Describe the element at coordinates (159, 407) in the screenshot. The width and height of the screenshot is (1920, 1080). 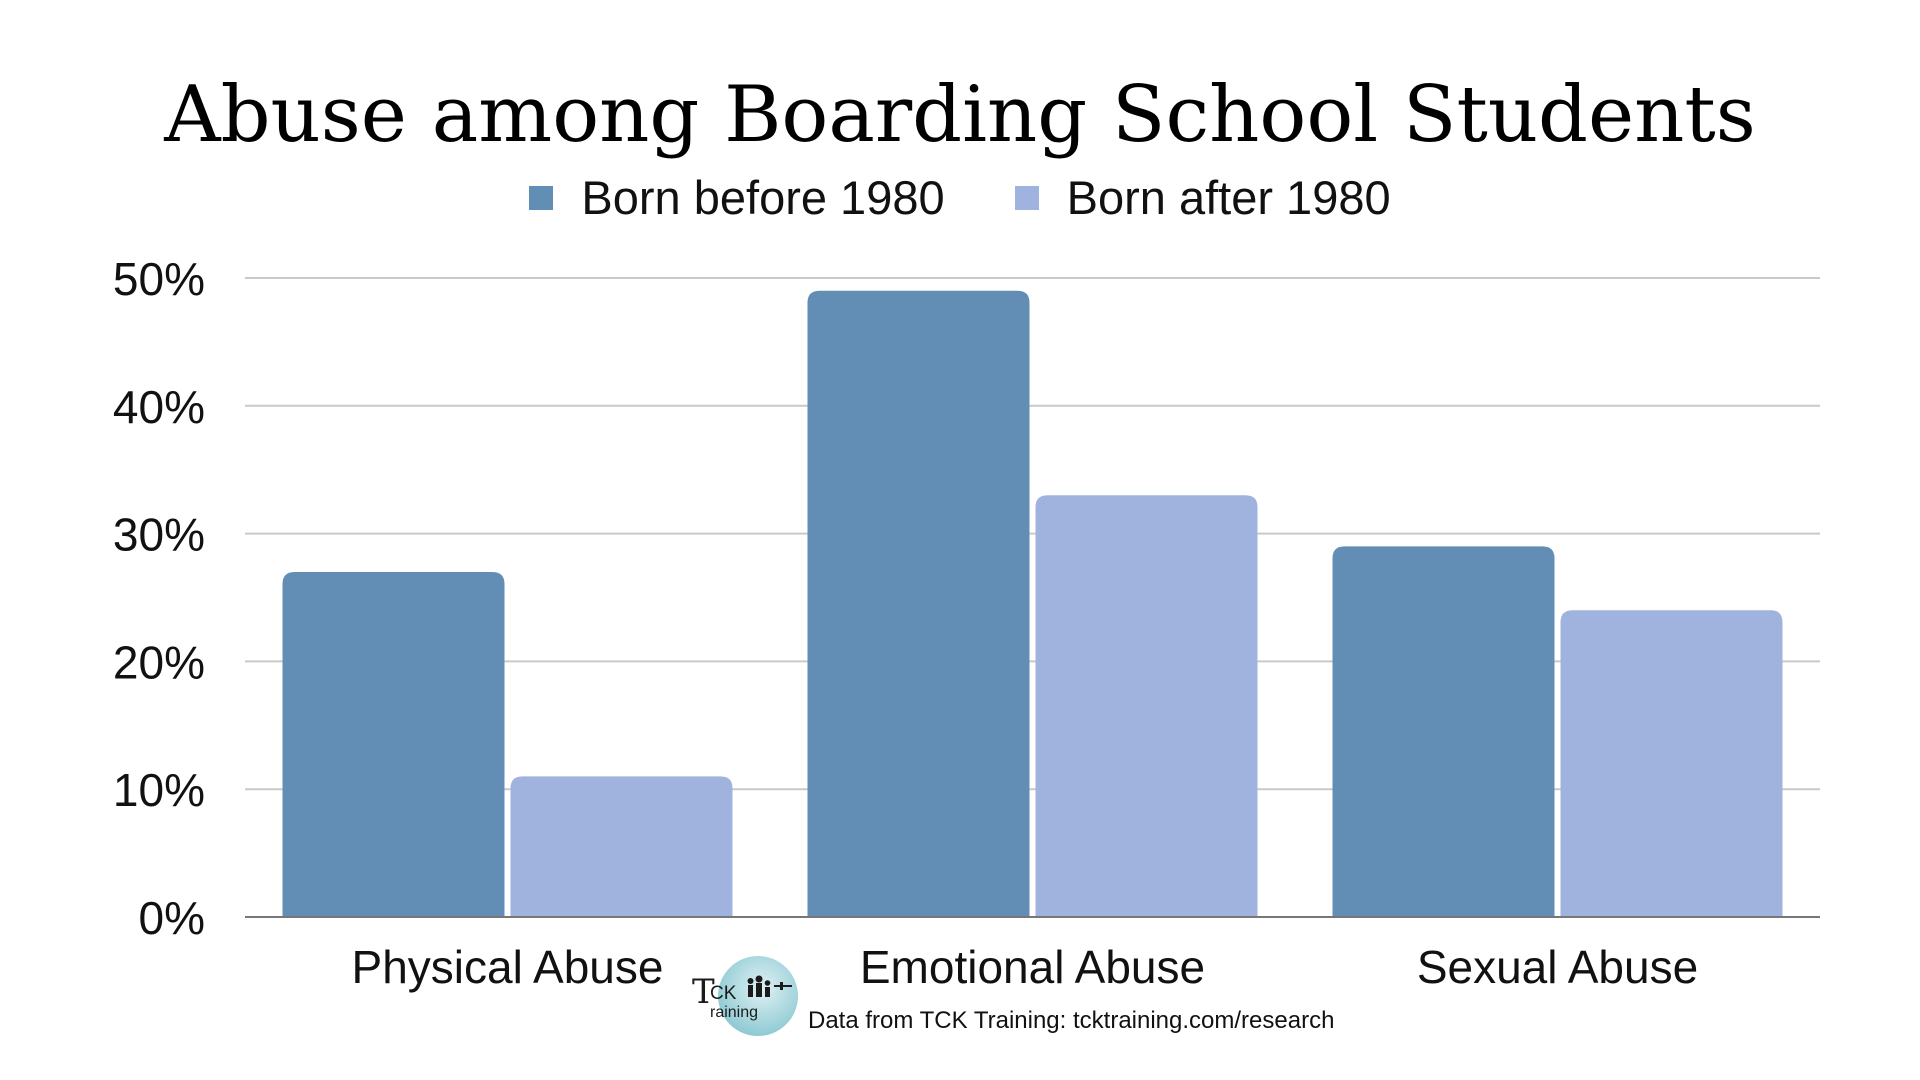
I see `y-tick-label: 40%` at that location.